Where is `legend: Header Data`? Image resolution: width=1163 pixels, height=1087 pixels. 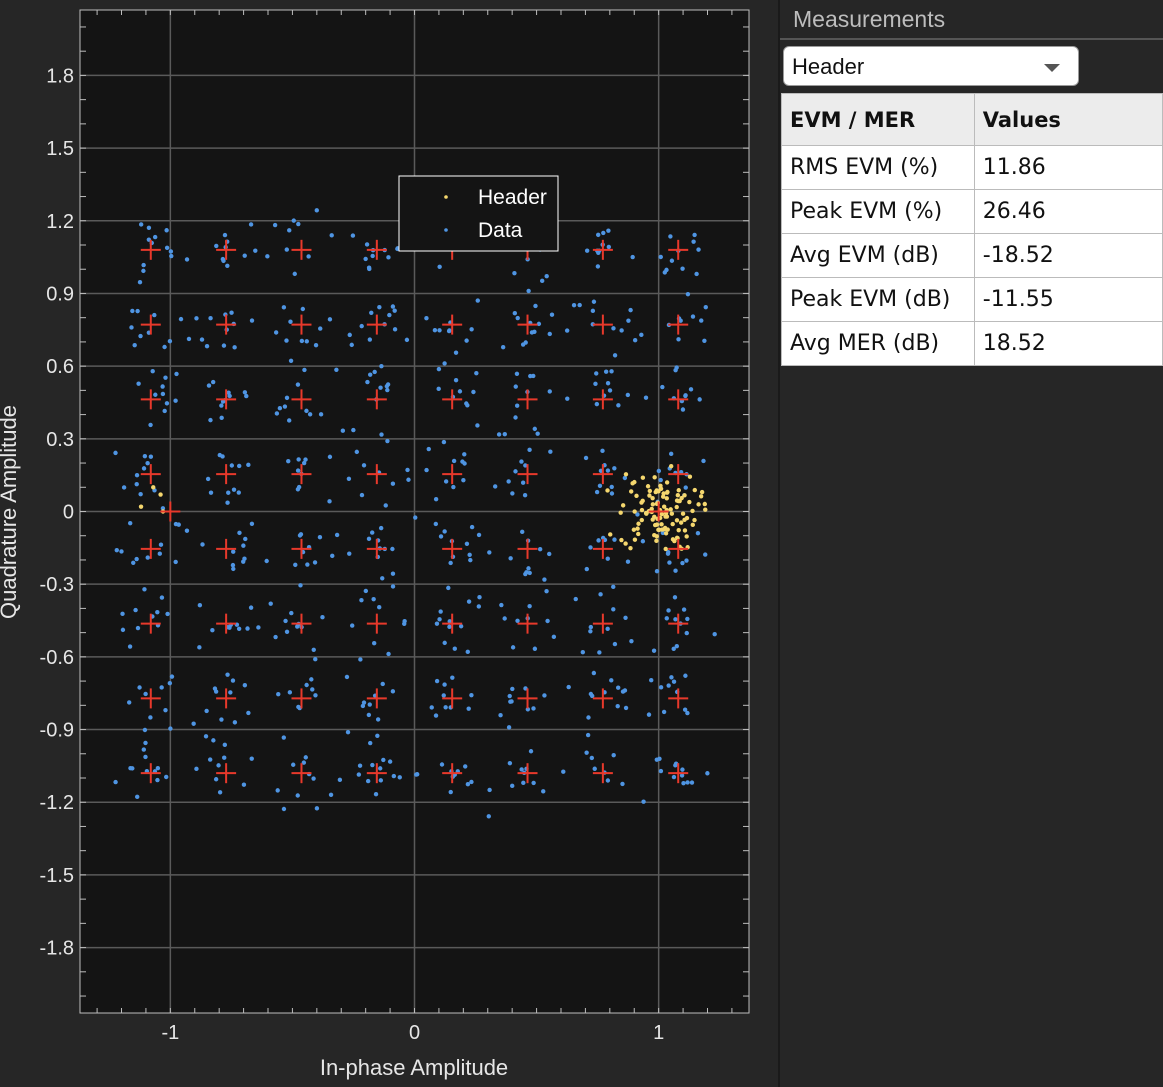
legend: Header Data is located at coordinates (478, 213).